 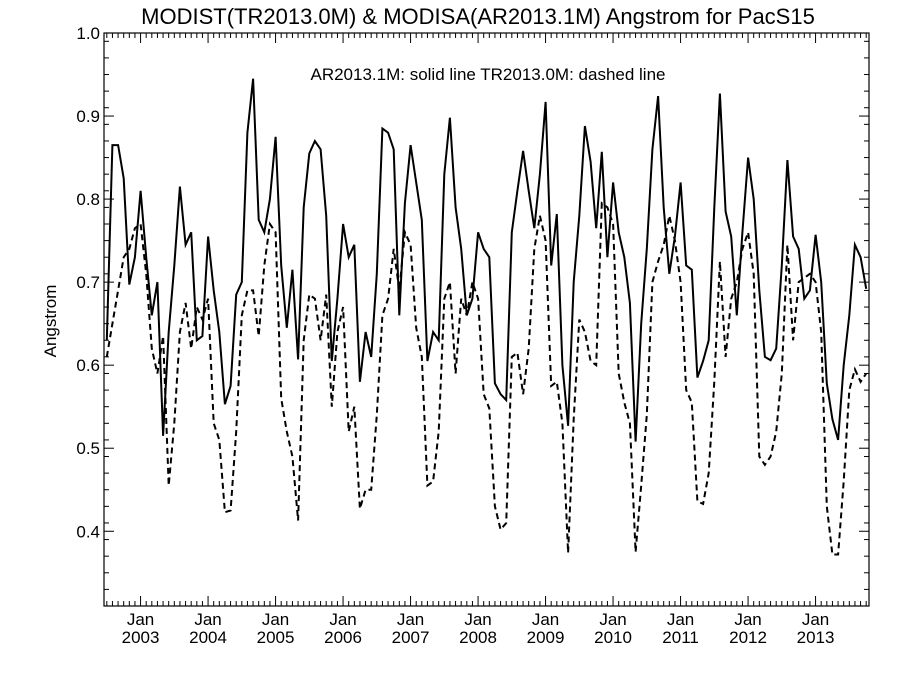 What do you see at coordinates (88, 365) in the screenshot?
I see `y-tick-label: 0.6` at bounding box center [88, 365].